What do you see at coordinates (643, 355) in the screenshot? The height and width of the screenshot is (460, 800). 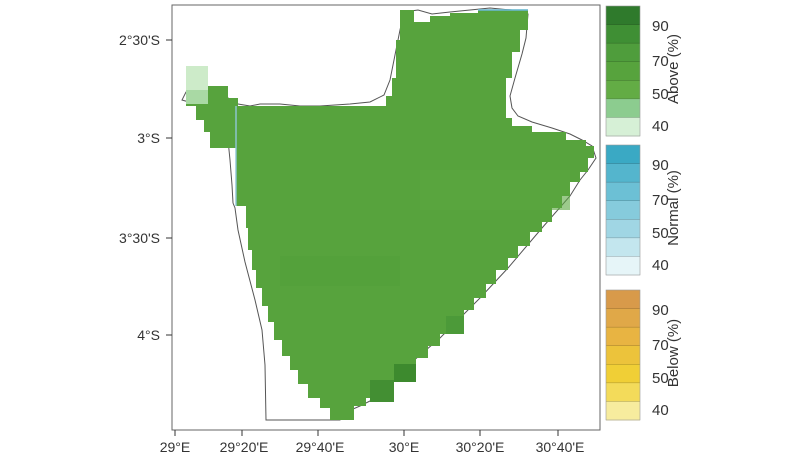 I see `legend-below: 90 70 50 40 Below (%)` at bounding box center [643, 355].